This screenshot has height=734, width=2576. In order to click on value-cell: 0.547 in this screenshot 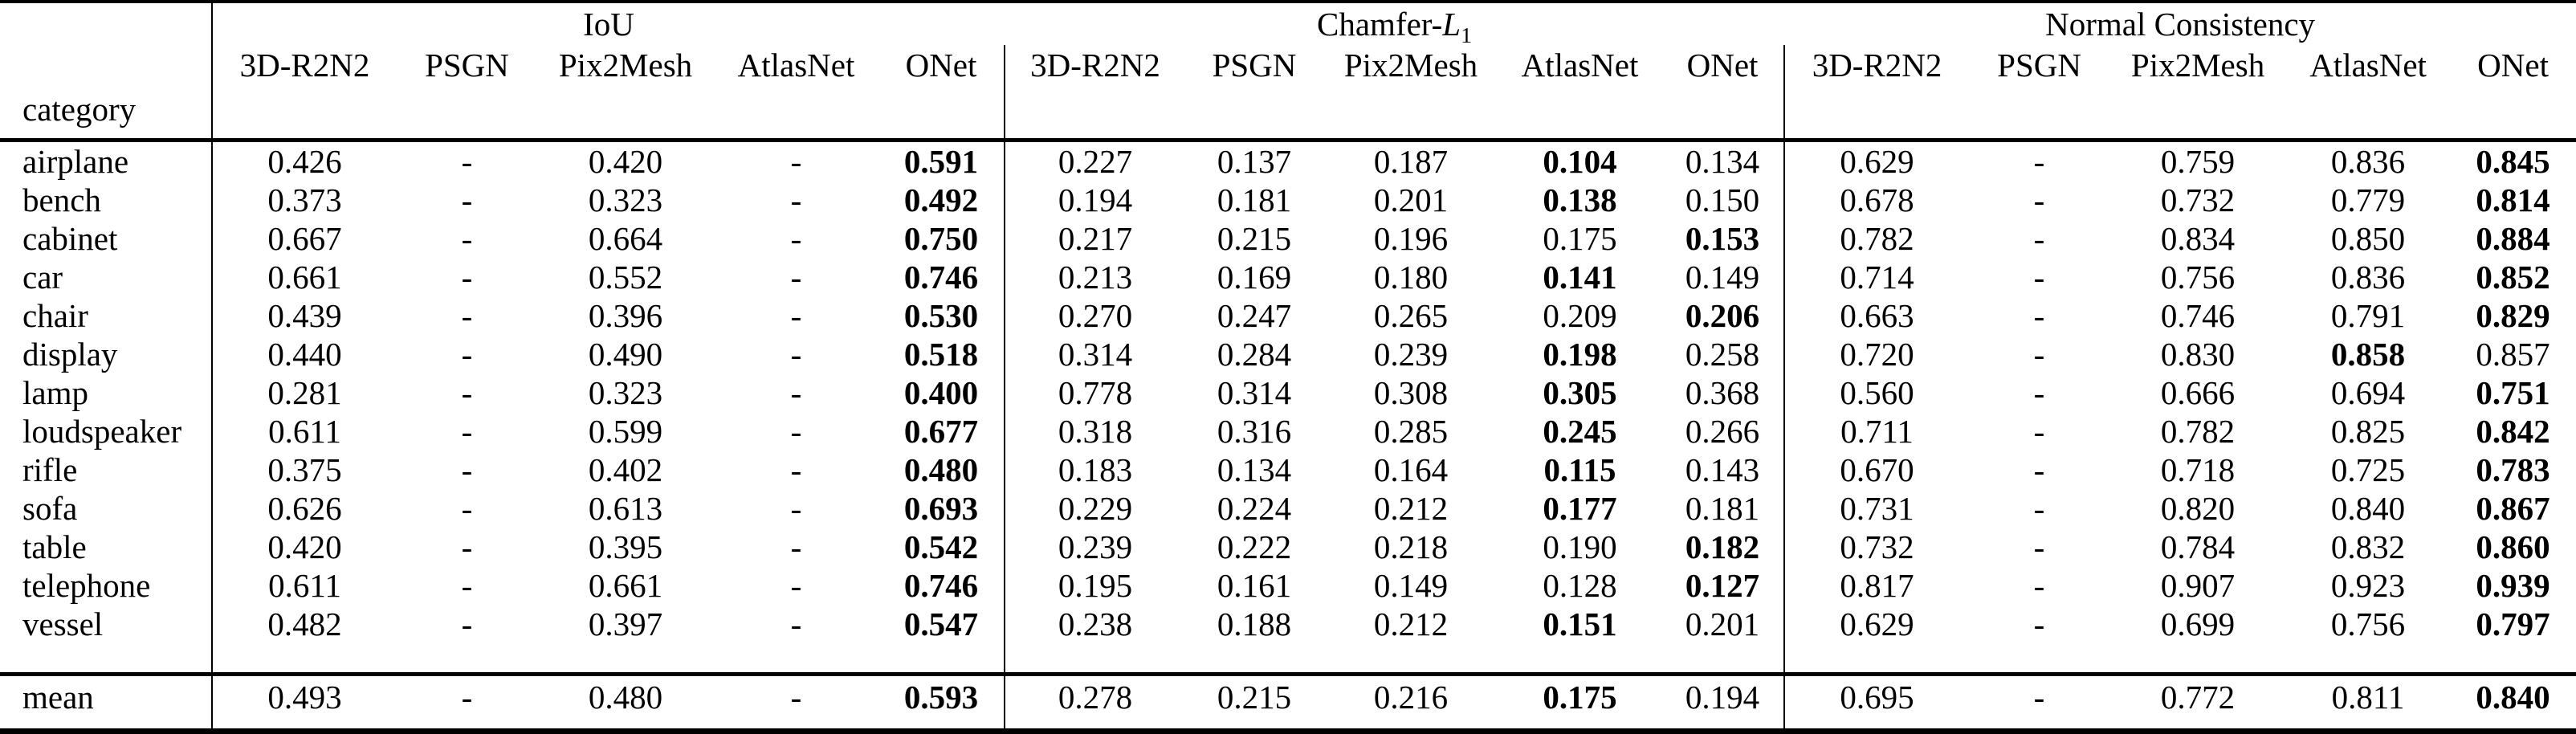, I will do `click(941, 624)`.